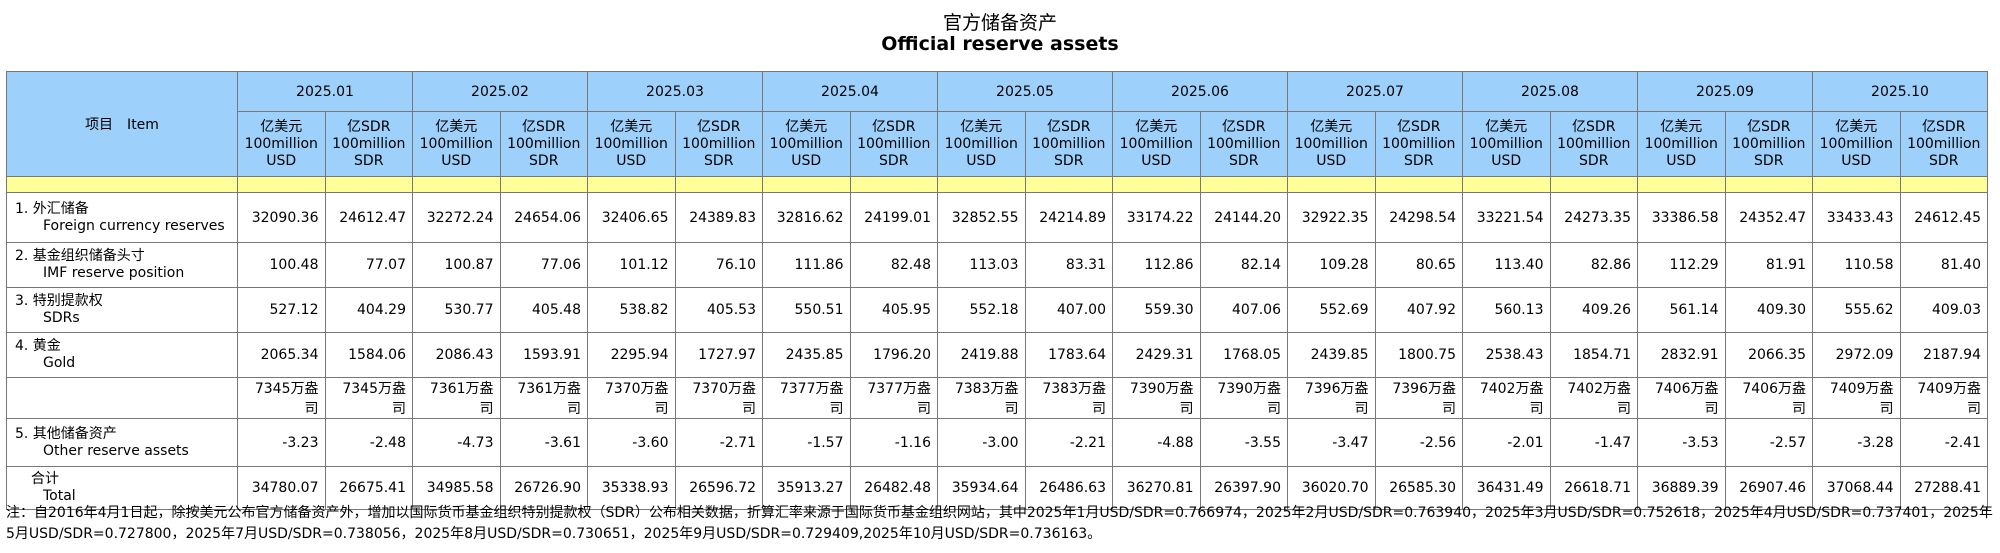 The image size is (2000, 553). Describe the element at coordinates (1243, 355) in the screenshot. I see `value-cell: 1768.05` at that location.